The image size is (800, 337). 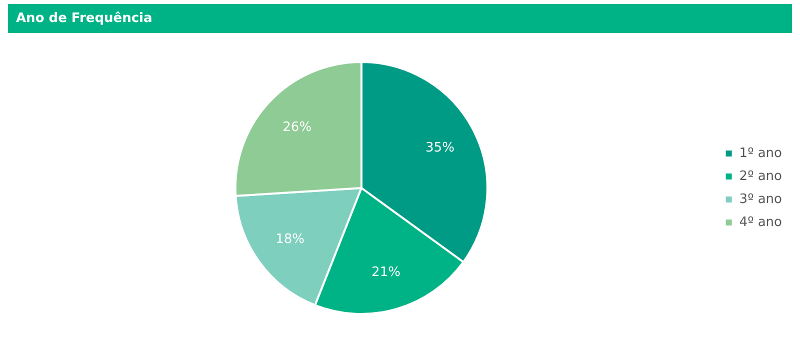 What do you see at coordinates (760, 176) in the screenshot?
I see `legend-label: 2º ano` at bounding box center [760, 176].